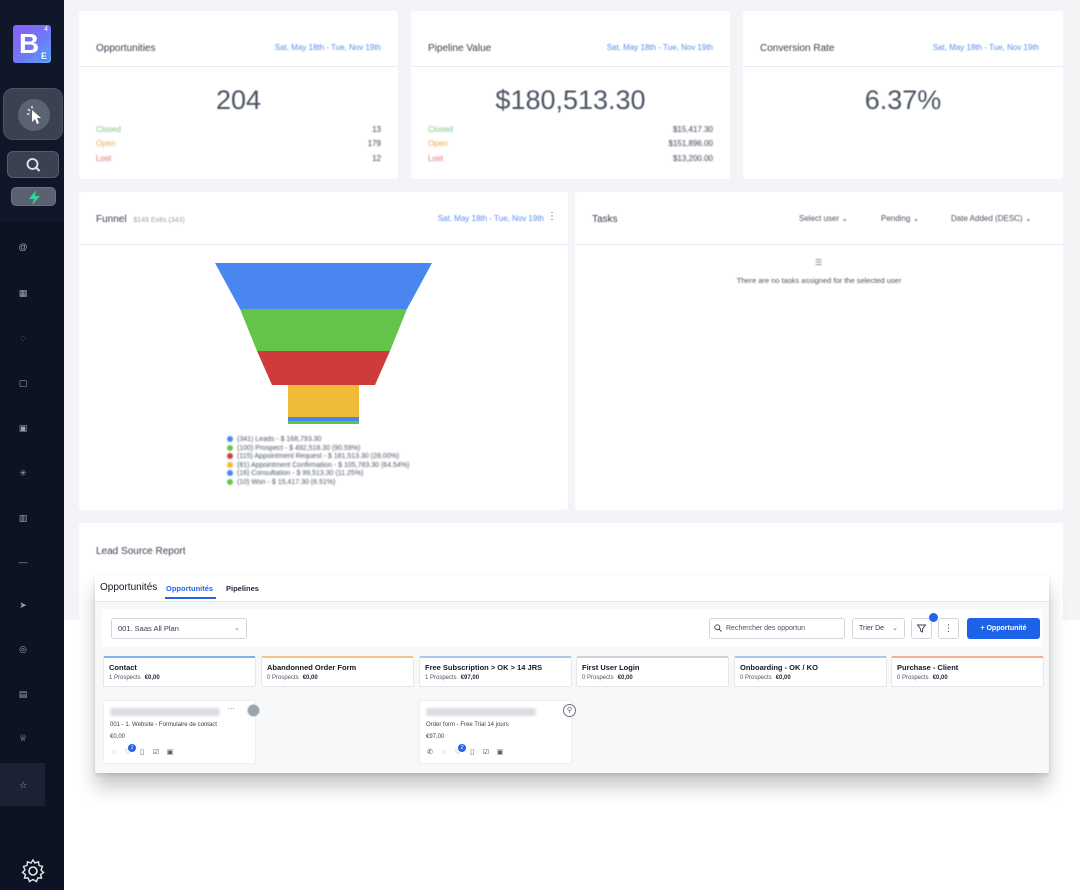  Describe the element at coordinates (23, 518) in the screenshot. I see `building-icon: ▥` at that location.